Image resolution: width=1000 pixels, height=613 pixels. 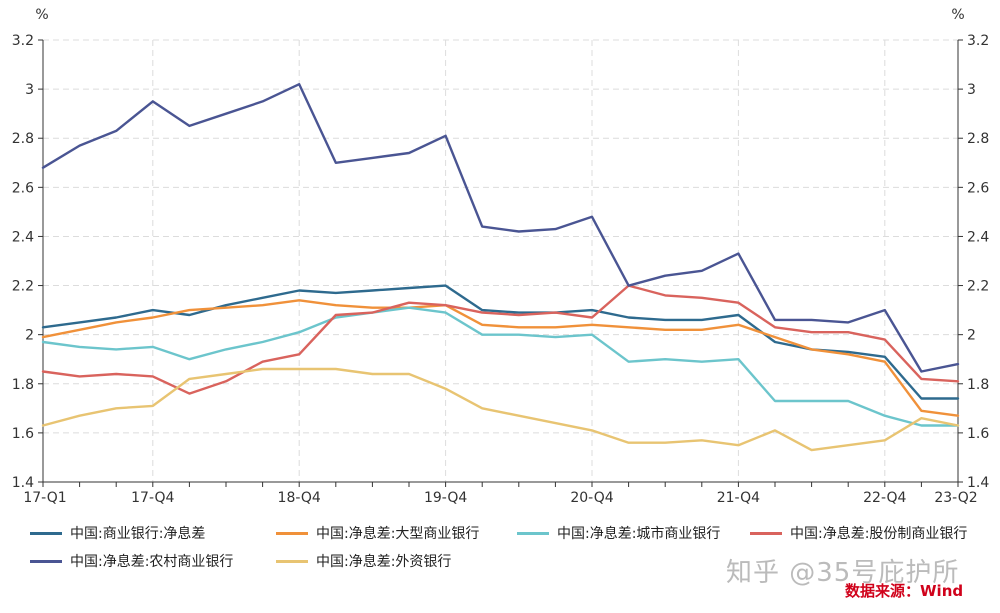 What do you see at coordinates (299, 498) in the screenshot?
I see `x-tick-label: 18-Q4` at bounding box center [299, 498].